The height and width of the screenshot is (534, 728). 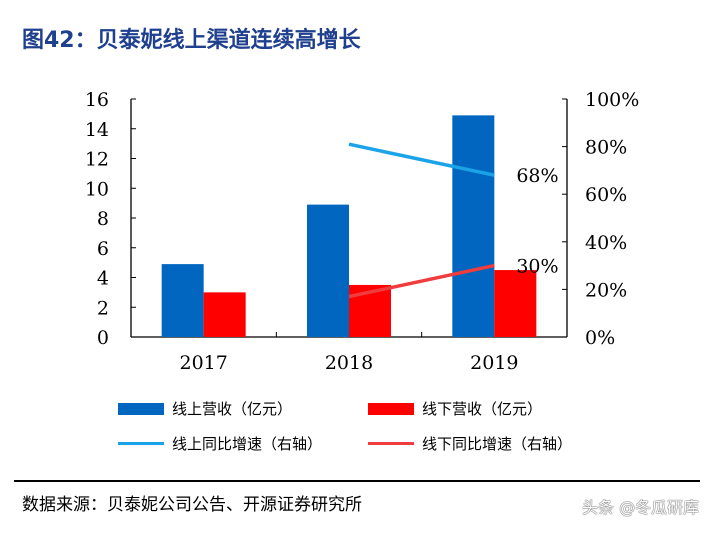 What do you see at coordinates (494, 363) in the screenshot?
I see `x-tick-label: 2019` at bounding box center [494, 363].